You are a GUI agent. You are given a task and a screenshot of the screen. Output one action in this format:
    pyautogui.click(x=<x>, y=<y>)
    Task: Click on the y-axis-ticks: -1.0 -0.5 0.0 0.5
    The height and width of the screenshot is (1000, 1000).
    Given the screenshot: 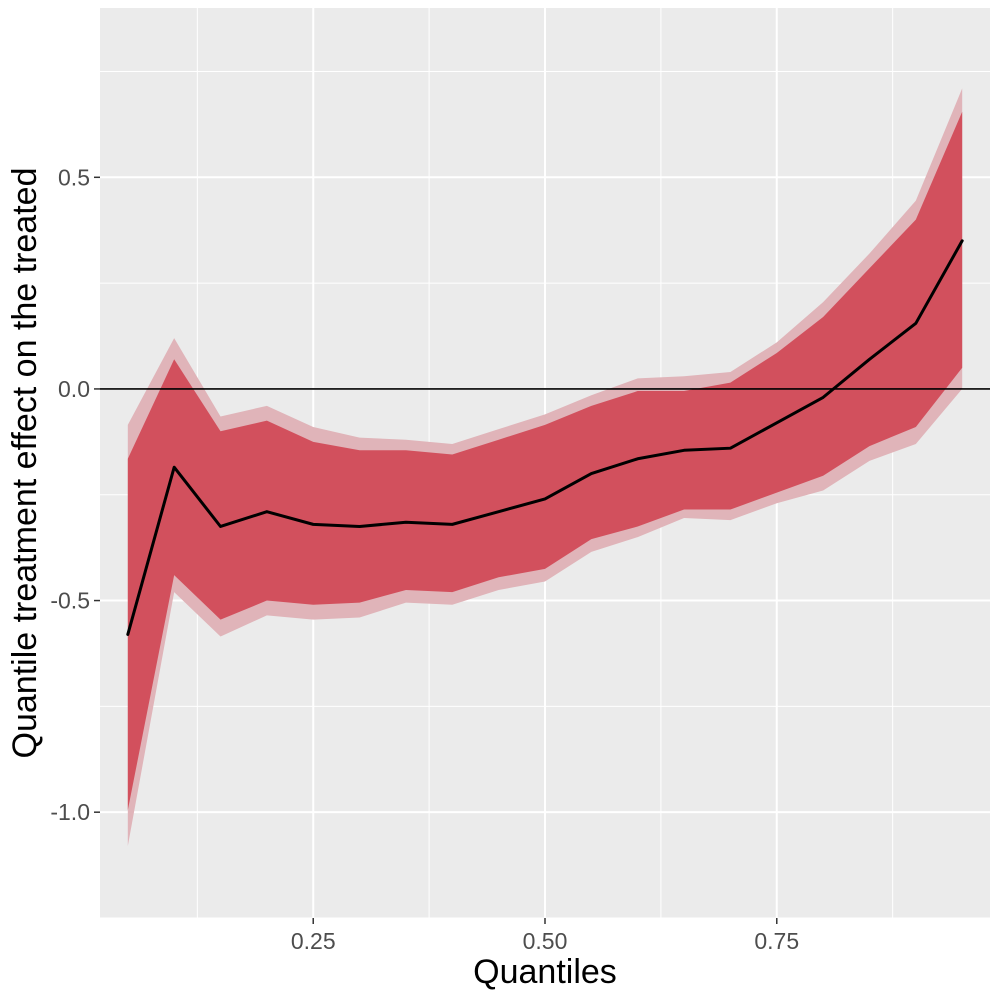 What is the action you would take?
    pyautogui.click(x=75, y=494)
    